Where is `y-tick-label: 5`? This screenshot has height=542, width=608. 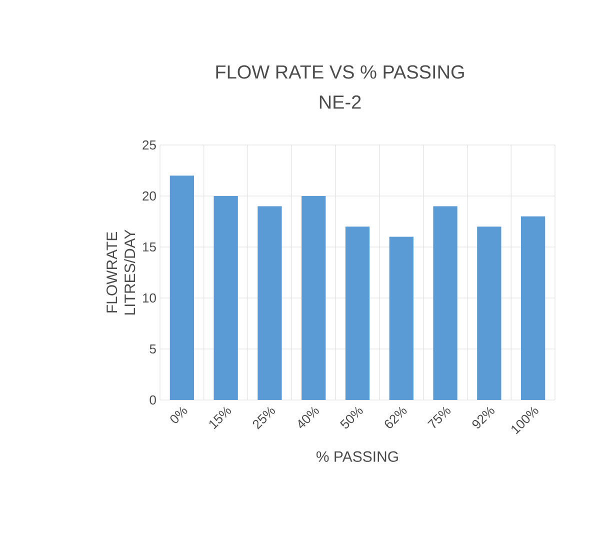 y-tick-label: 5 is located at coordinates (153, 349).